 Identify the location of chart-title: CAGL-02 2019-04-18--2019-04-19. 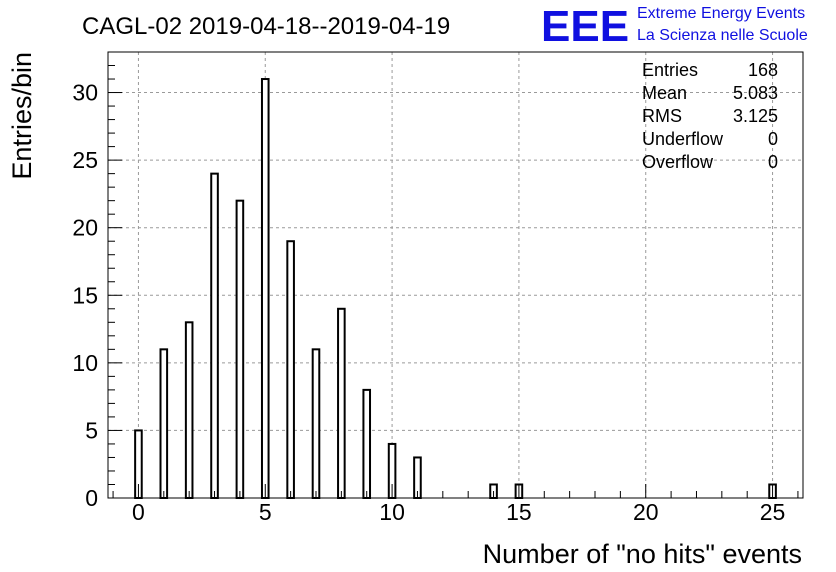
(266, 26).